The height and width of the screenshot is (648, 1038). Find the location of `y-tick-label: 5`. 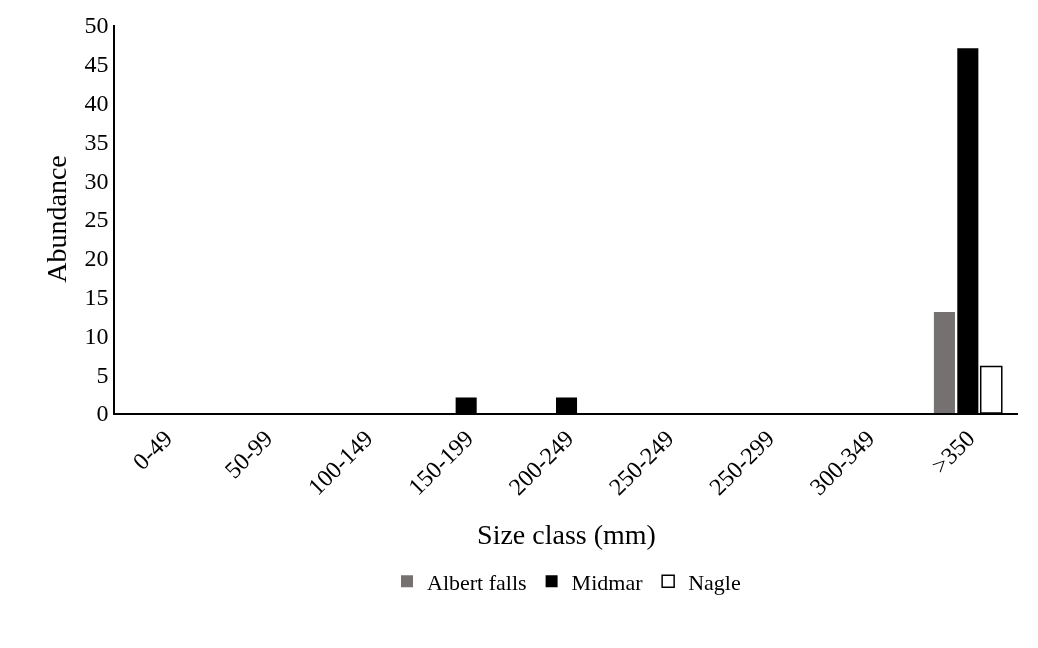

y-tick-label: 5 is located at coordinates (102, 374).